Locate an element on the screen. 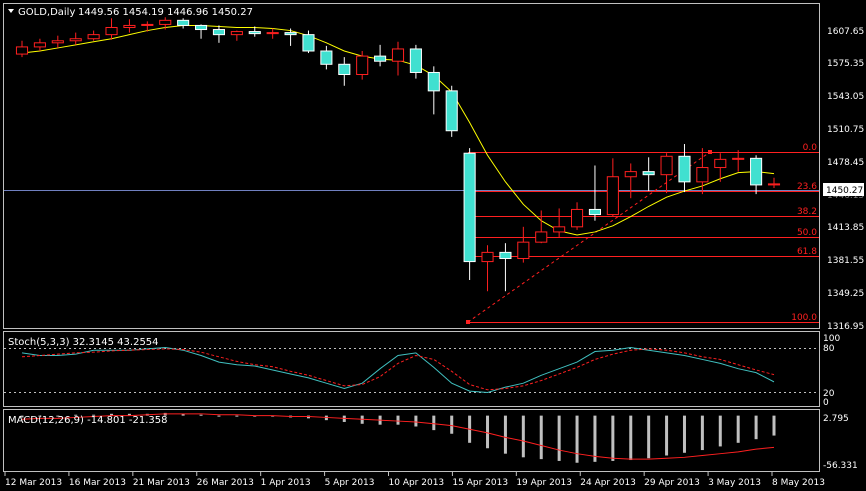 This screenshot has width=866, height=491. stochastic-axis: 100 80 20 0 is located at coordinates (831, 371).